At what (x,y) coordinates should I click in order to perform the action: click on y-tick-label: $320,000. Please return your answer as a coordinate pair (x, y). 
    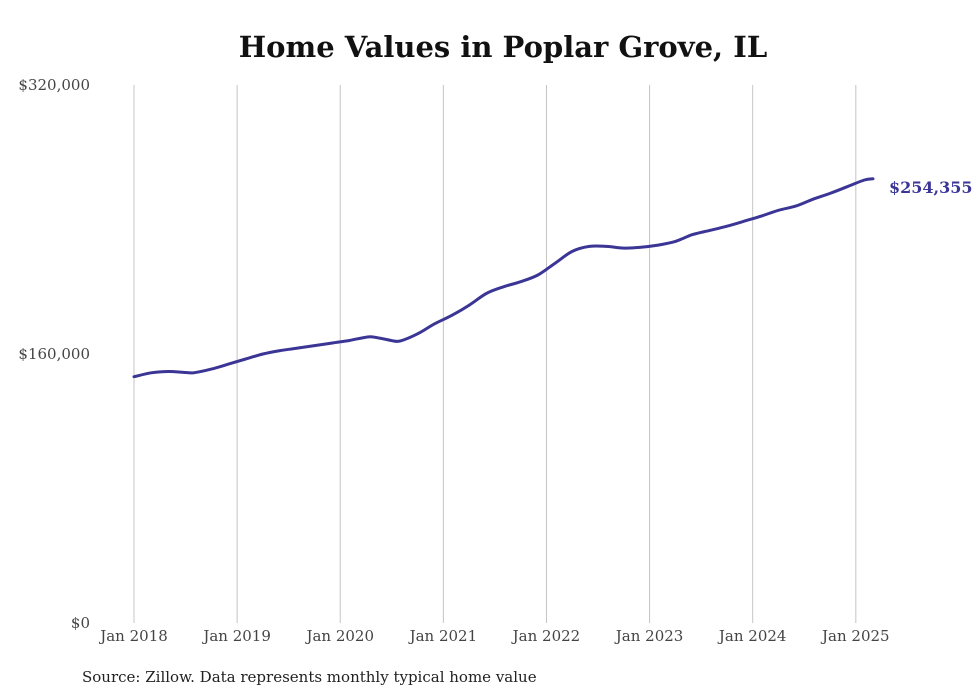
    Looking at the image, I should click on (54, 85).